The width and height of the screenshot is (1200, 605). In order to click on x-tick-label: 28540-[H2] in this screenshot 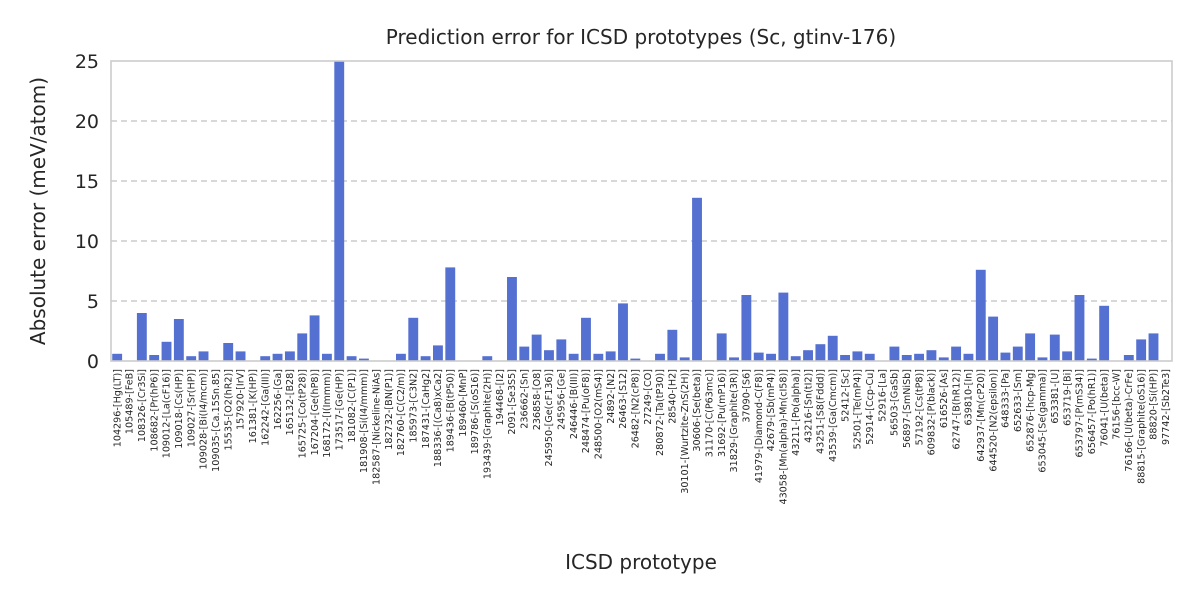, I will do `click(673, 396)`.